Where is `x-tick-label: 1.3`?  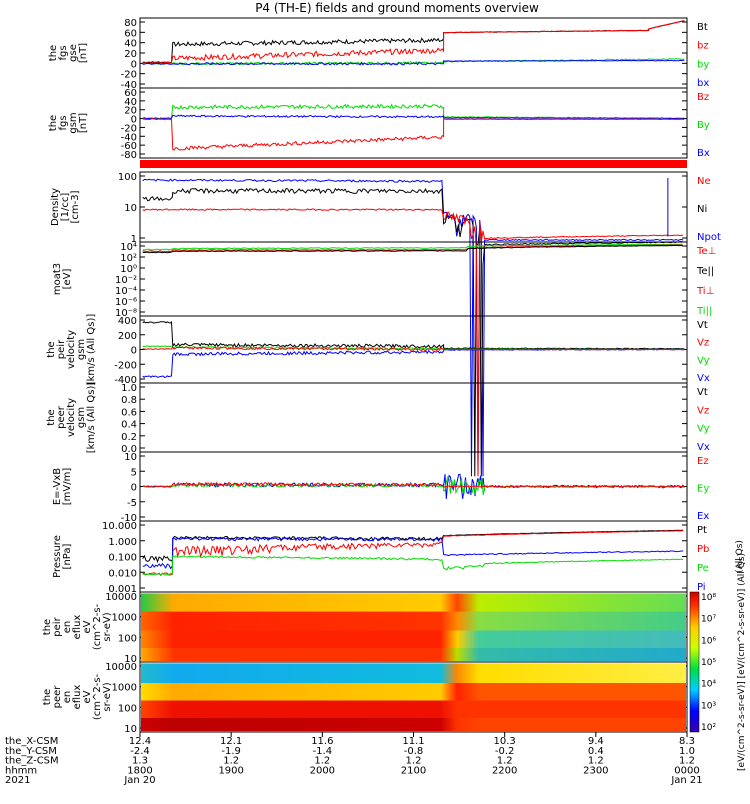
x-tick-label: 1.3 is located at coordinates (140, 761).